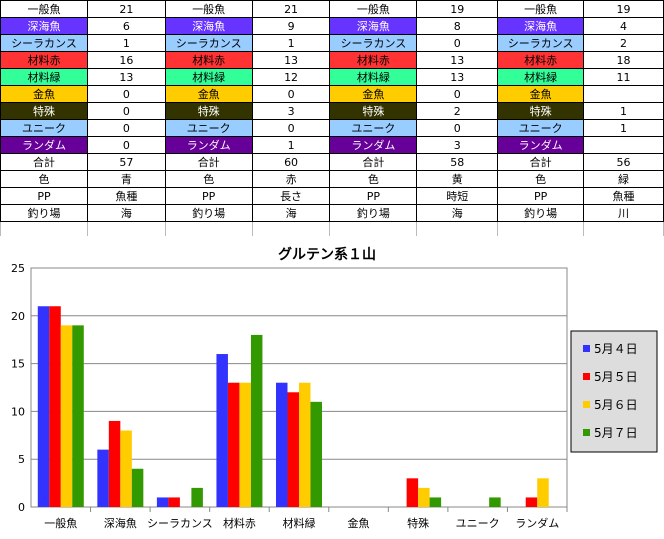 The height and width of the screenshot is (539, 664). What do you see at coordinates (332, 94) in the screenshot?
I see `table-row: 金魚 0 金魚 0 金魚 0 金魚` at bounding box center [332, 94].